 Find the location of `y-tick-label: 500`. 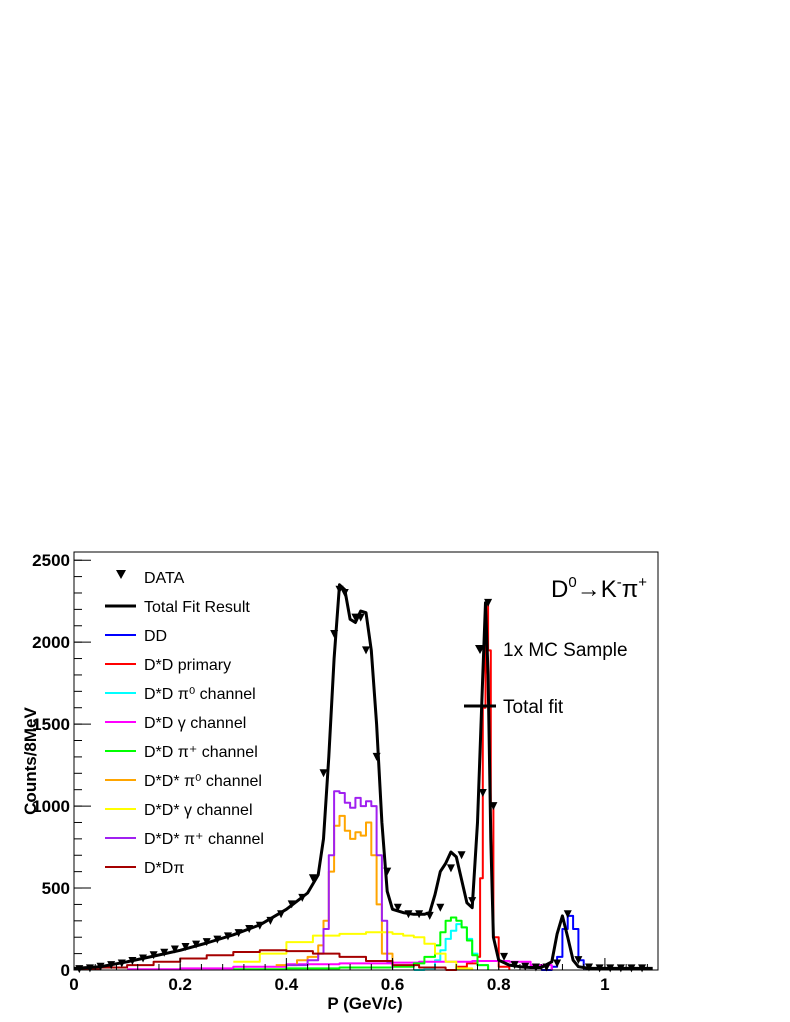

y-tick-label: 500 is located at coordinates (56, 888).